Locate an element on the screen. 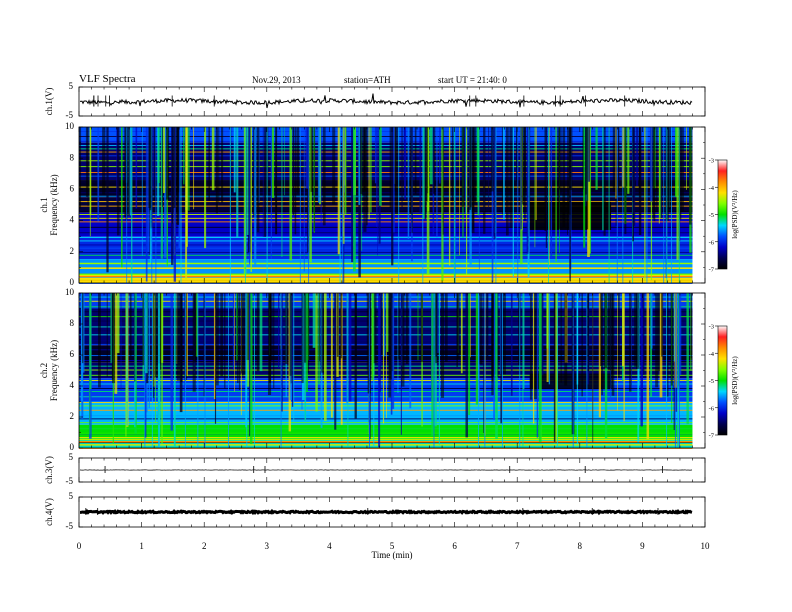 This screenshot has height=612, width=792. colorbar-label: log(PSD)(V²/Hz) is located at coordinates (735, 214).